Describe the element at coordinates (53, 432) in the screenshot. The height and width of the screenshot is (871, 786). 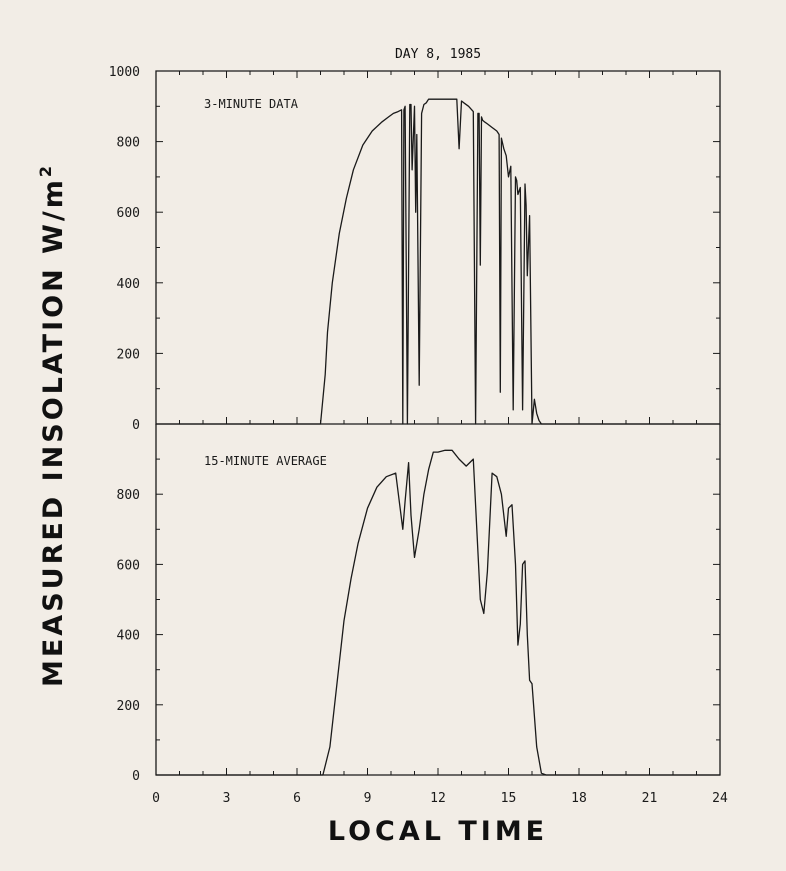
I see `y-axis-title-text: MEASURED INSOLATION W/m` at that location.